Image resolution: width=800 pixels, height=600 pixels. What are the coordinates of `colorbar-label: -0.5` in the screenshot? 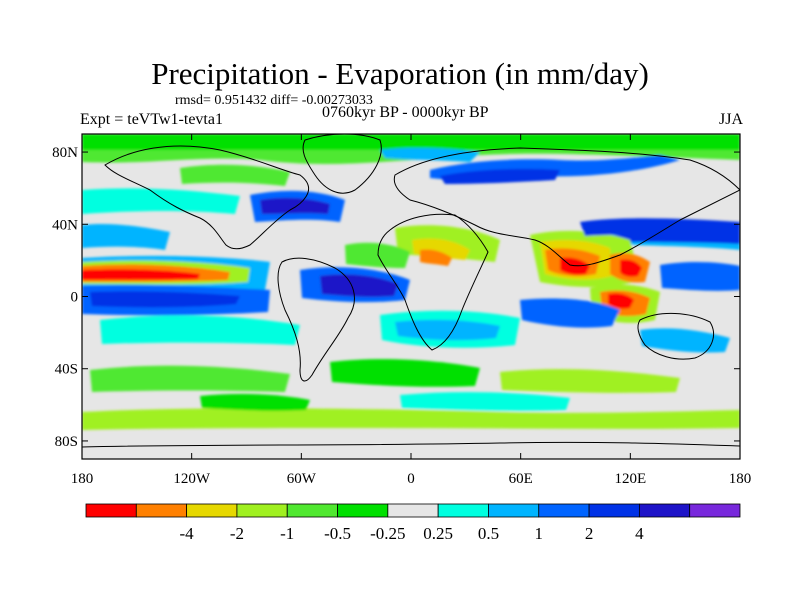 It's located at (337, 533).